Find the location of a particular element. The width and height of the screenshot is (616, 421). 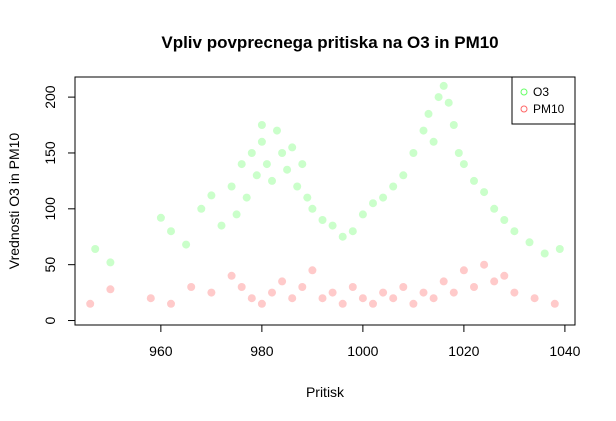

y-axis-label: Vrednosti O3 in PM10 is located at coordinates (14, 201).